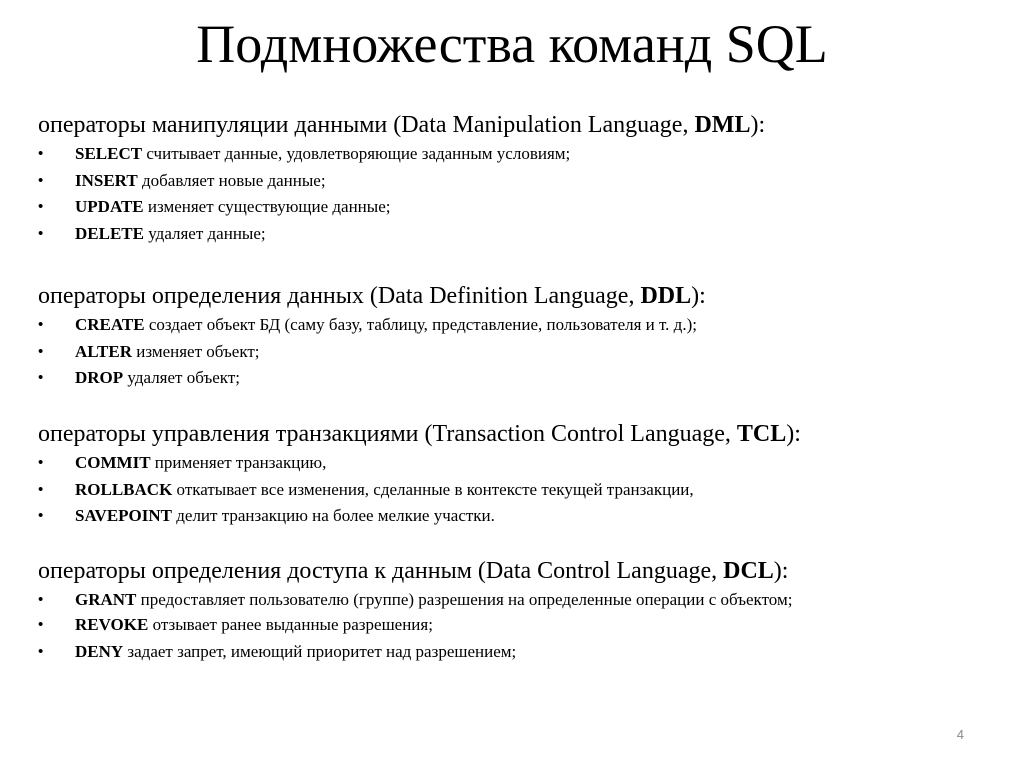 The width and height of the screenshot is (1024, 767). I want to click on page-number: 4, so click(960, 734).